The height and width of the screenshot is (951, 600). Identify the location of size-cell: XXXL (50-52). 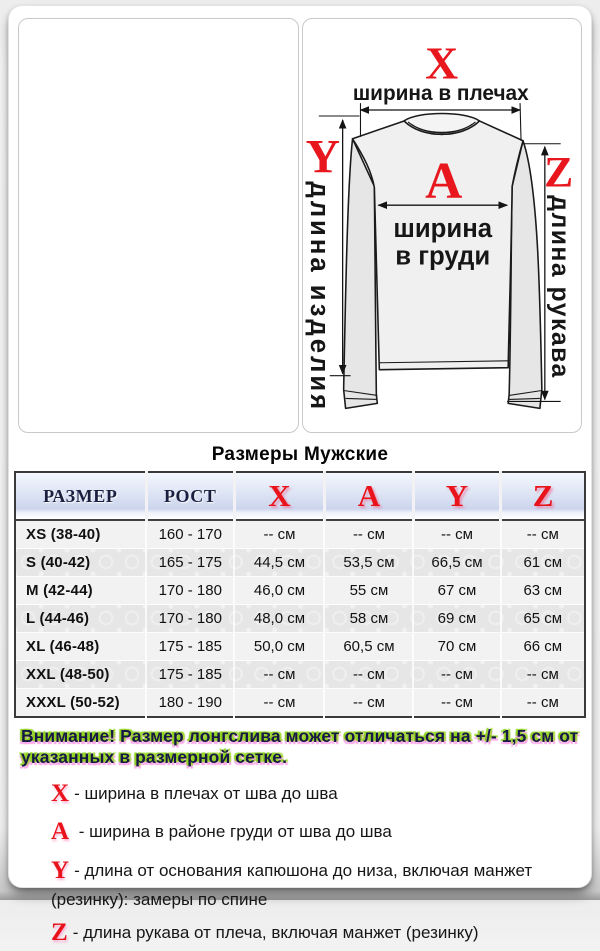
(81, 702).